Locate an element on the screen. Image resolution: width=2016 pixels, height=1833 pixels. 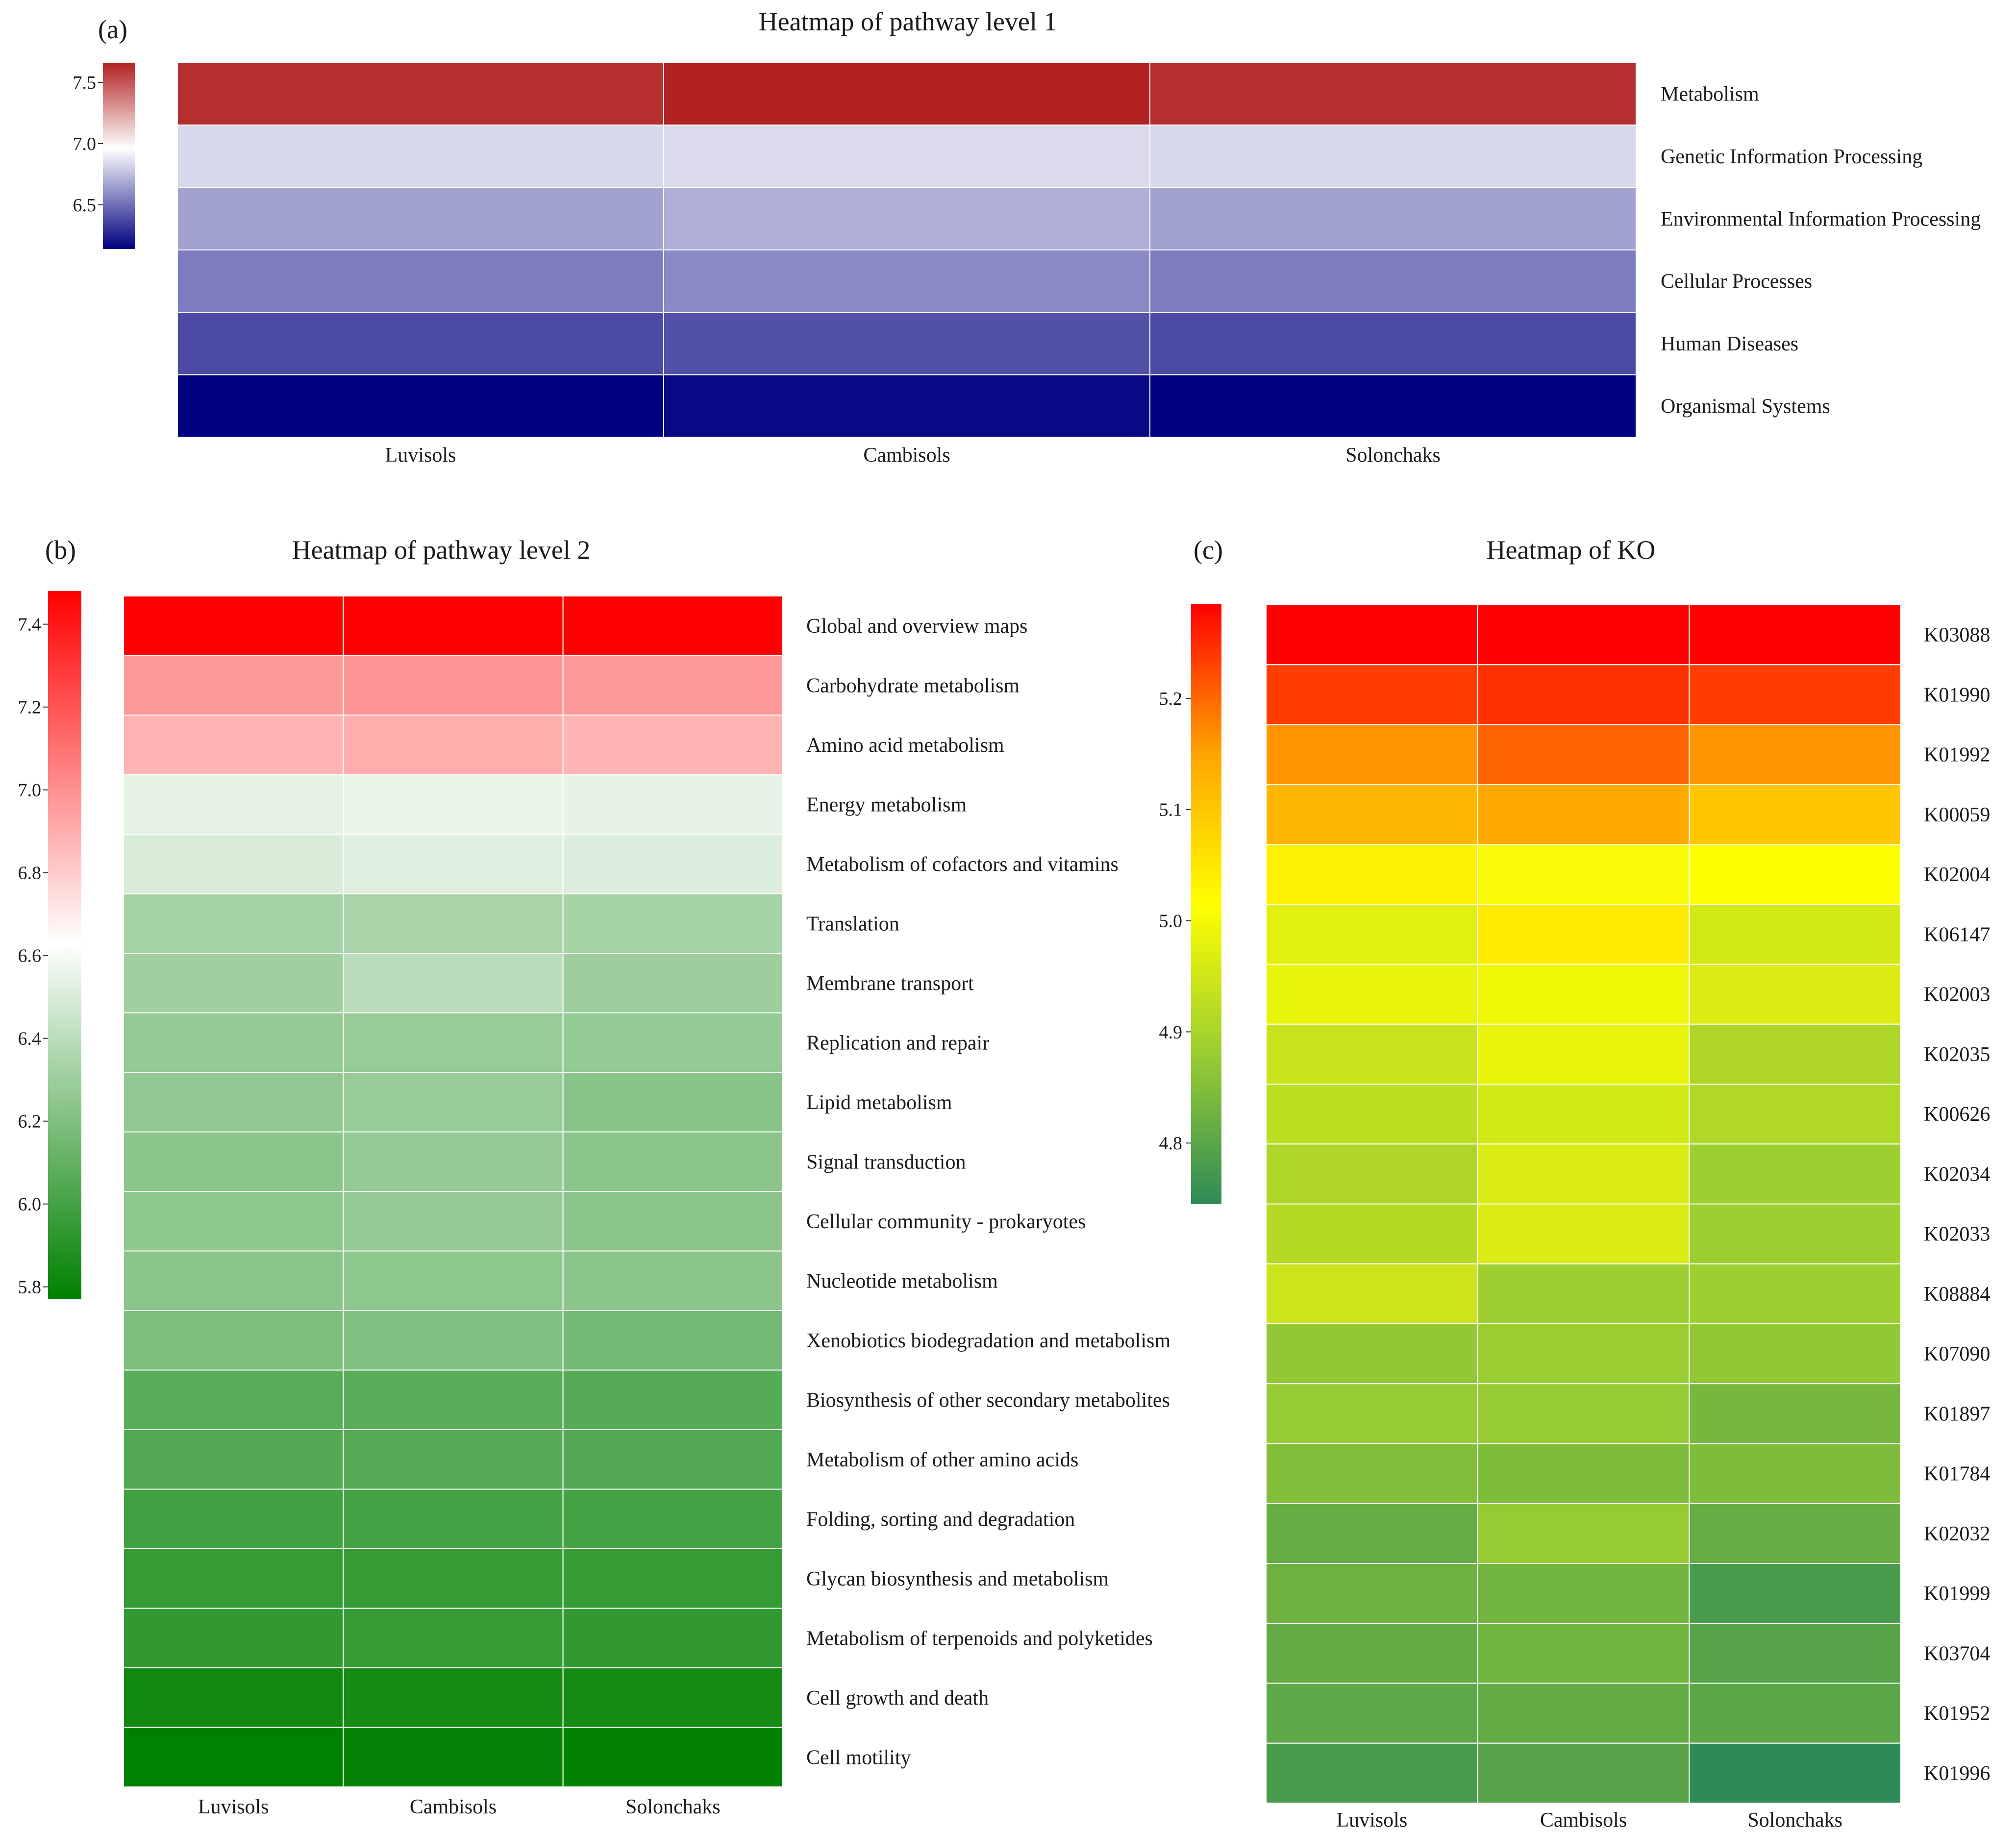
row-label: K02034 is located at coordinates (1957, 1175).